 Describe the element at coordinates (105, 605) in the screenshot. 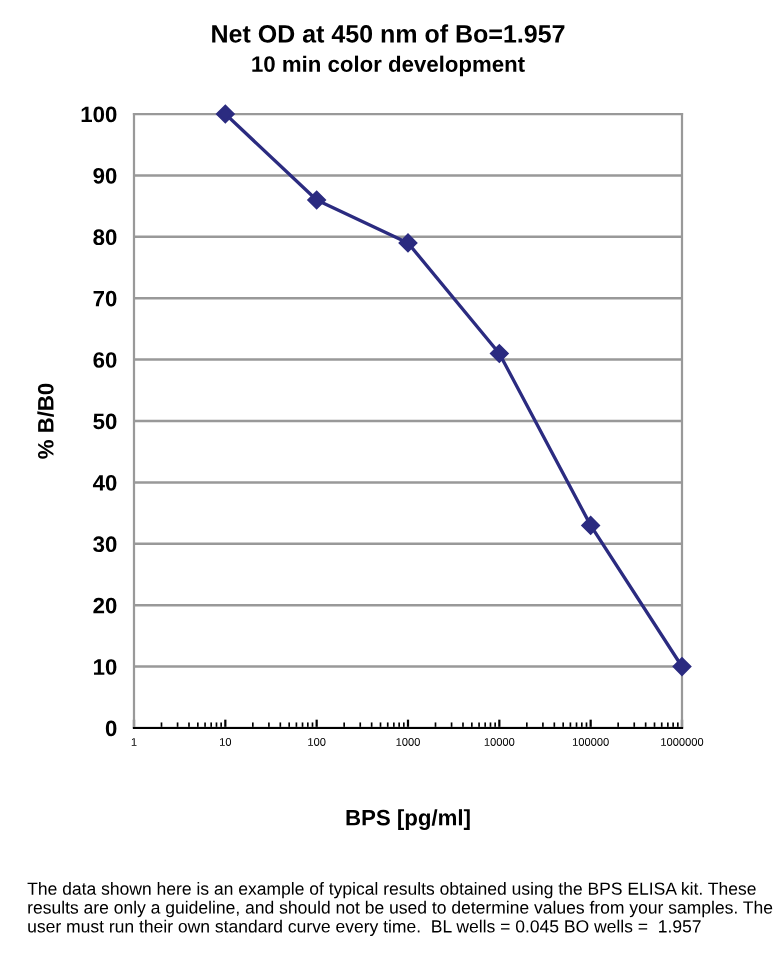

I see `y-tick-label: 20` at that location.